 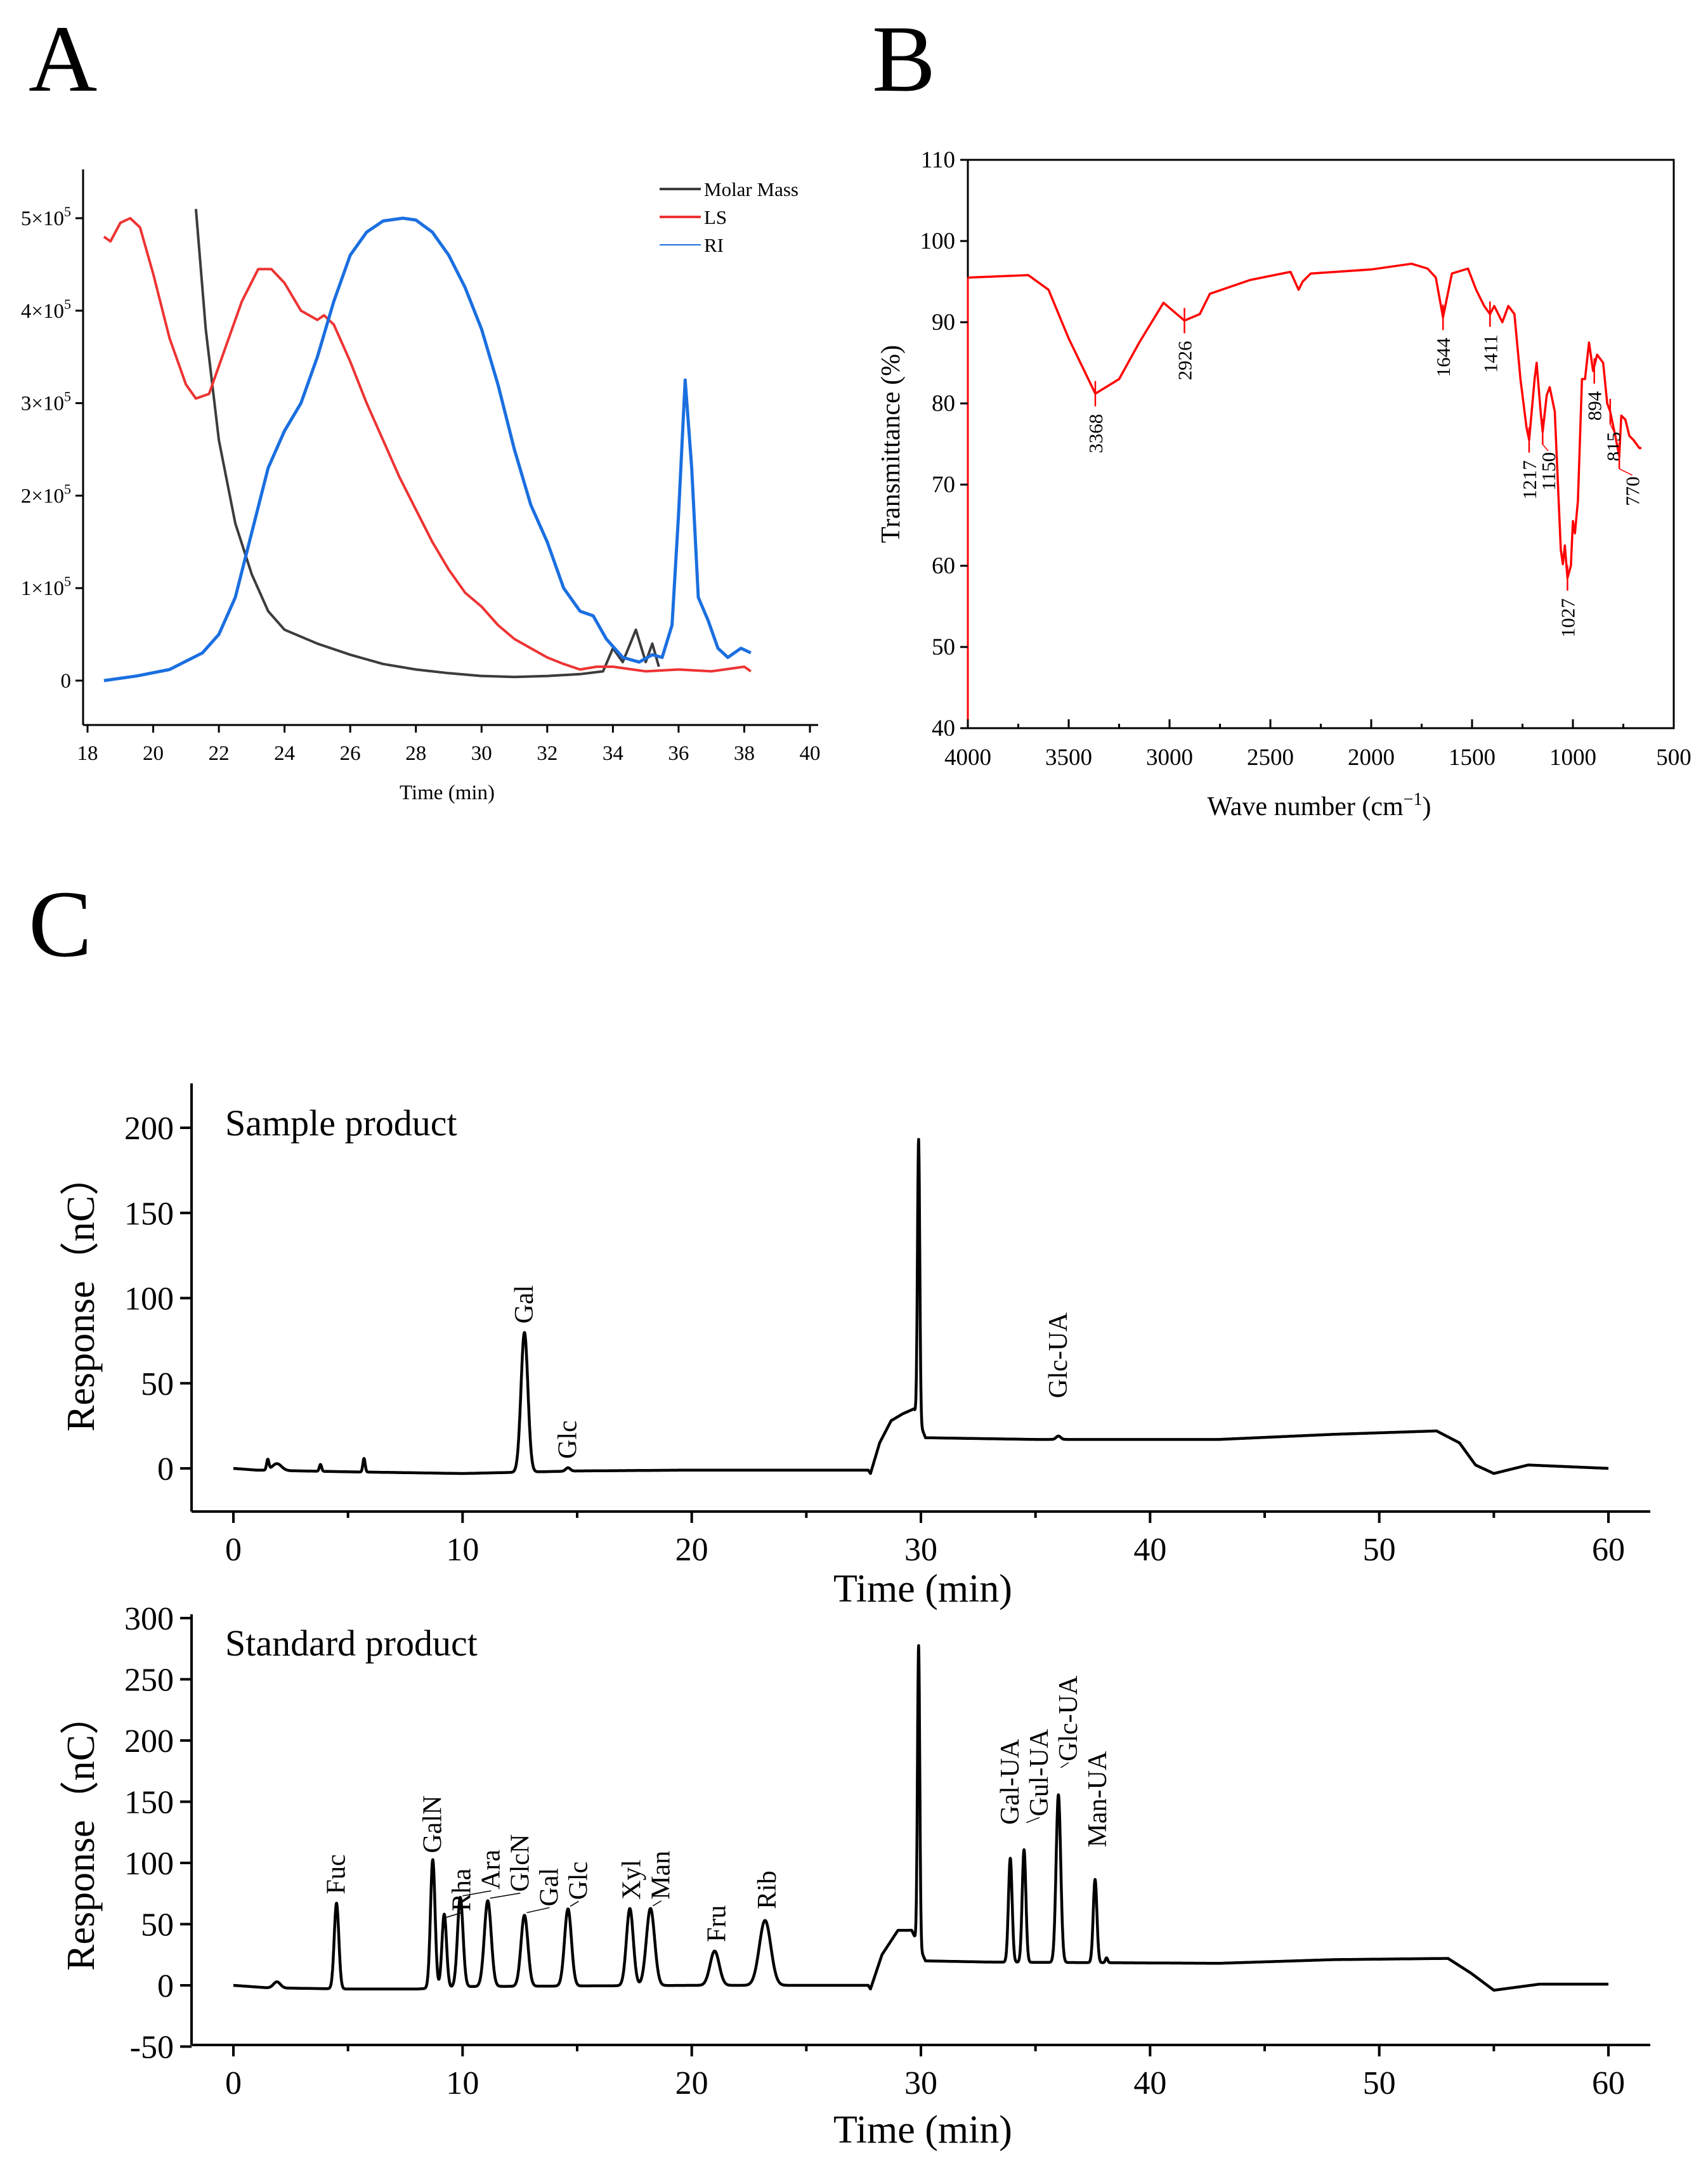 I want to click on peak-label: Rha, so click(x=461, y=1889).